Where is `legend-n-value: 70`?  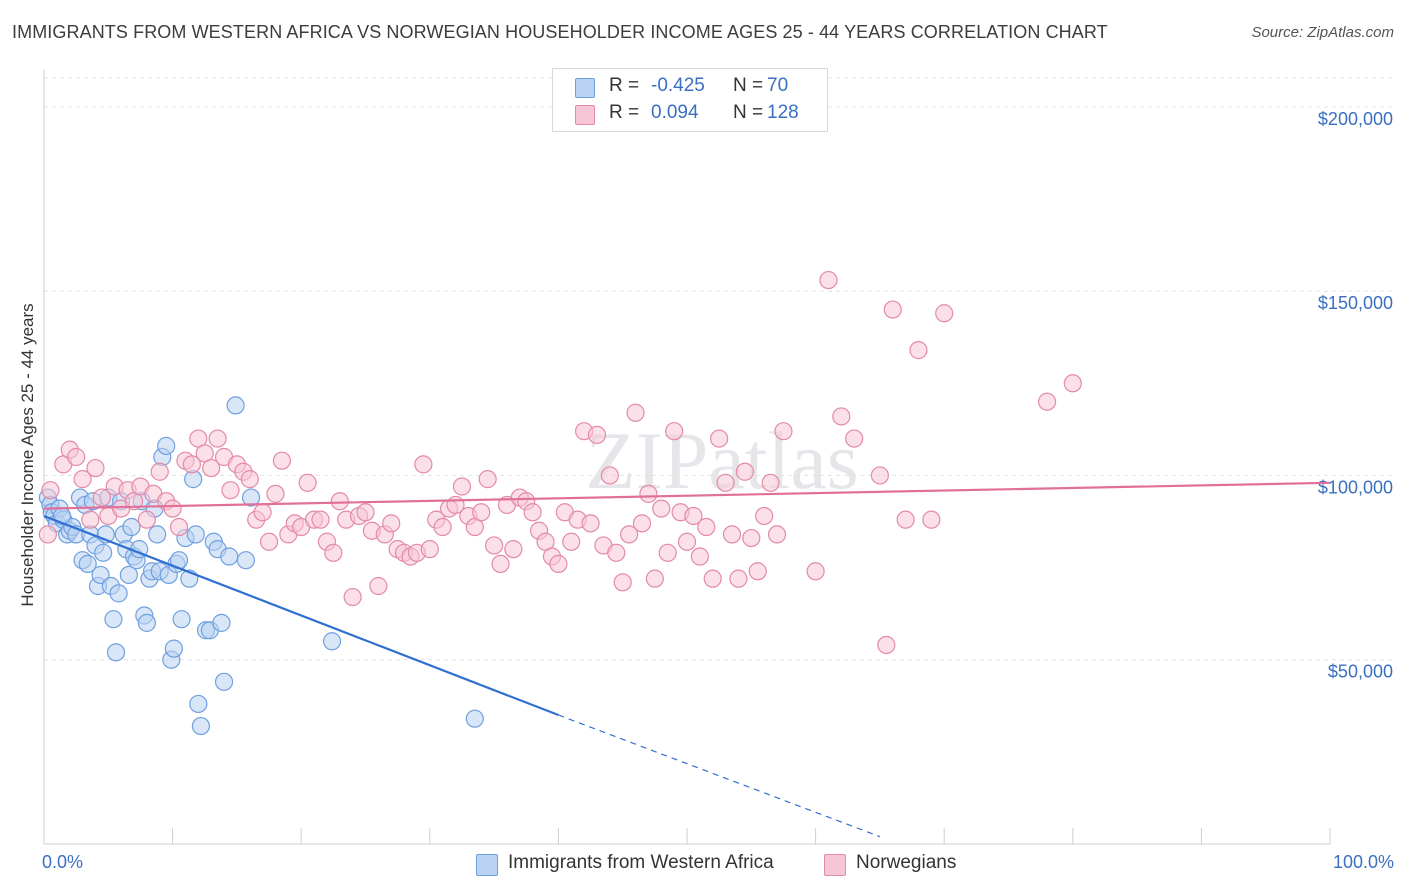 legend-n-value: 70 is located at coordinates (778, 85).